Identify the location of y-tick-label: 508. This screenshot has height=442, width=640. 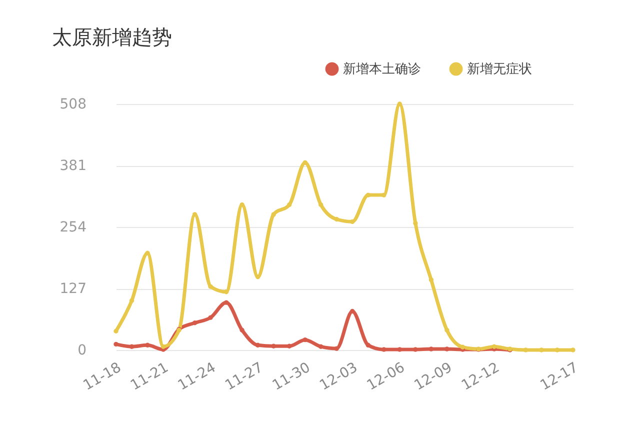
(73, 104).